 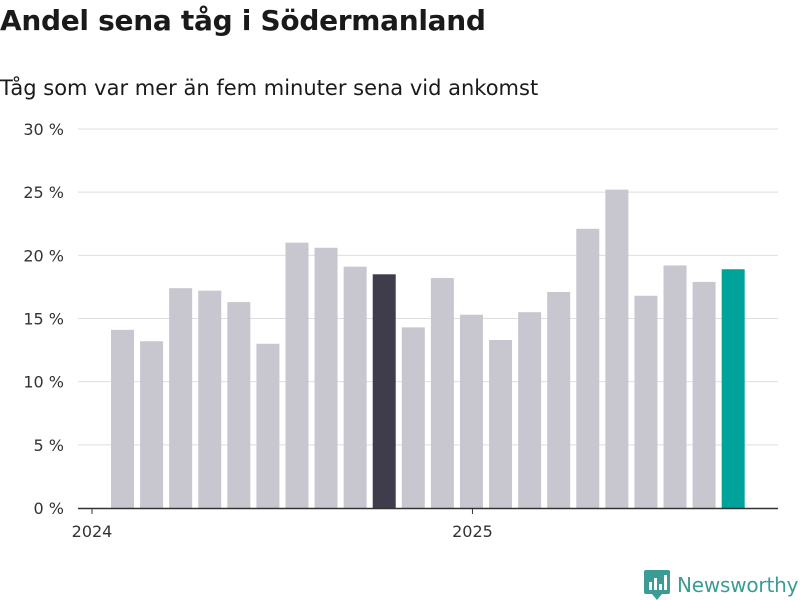 I want to click on y-tick-label: 20 %, so click(x=43, y=255).